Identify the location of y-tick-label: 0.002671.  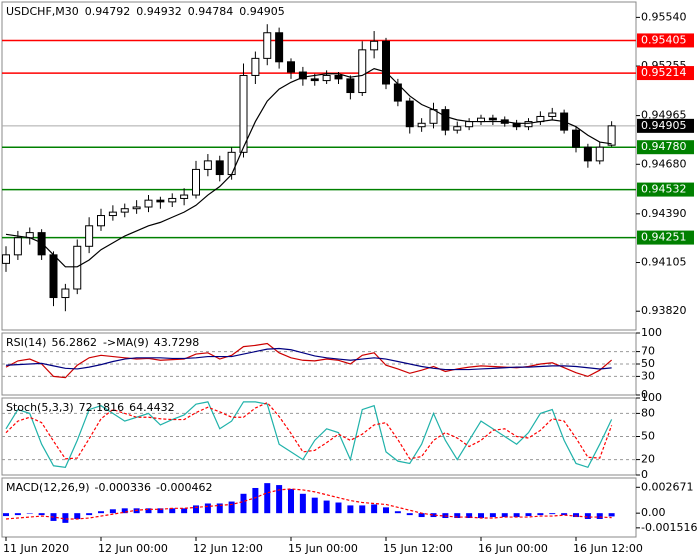
(667, 486).